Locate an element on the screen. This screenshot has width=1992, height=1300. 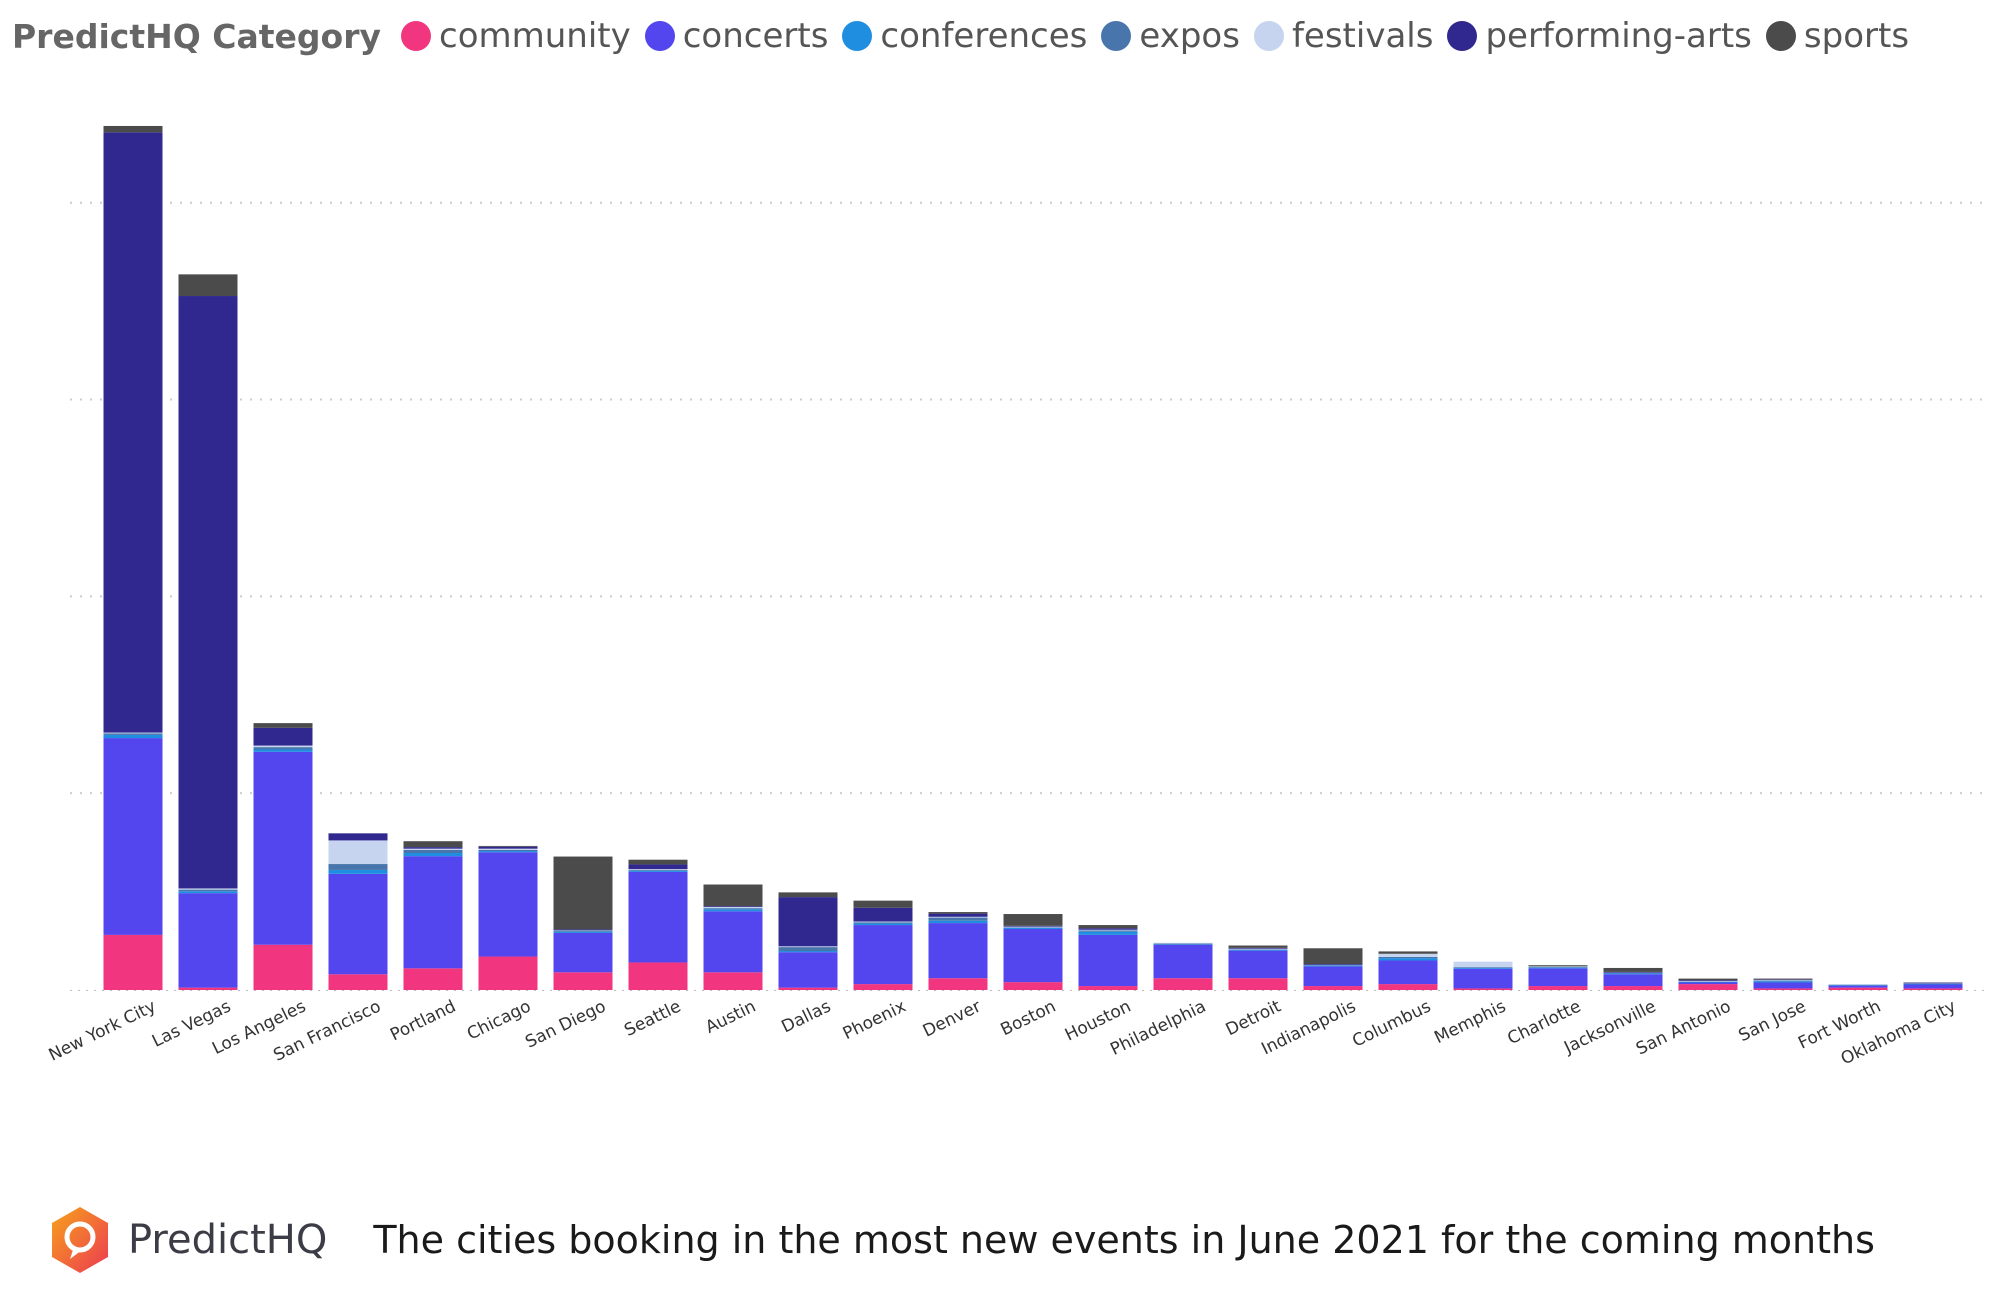
legend-item-community: community is located at coordinates (516, 36).